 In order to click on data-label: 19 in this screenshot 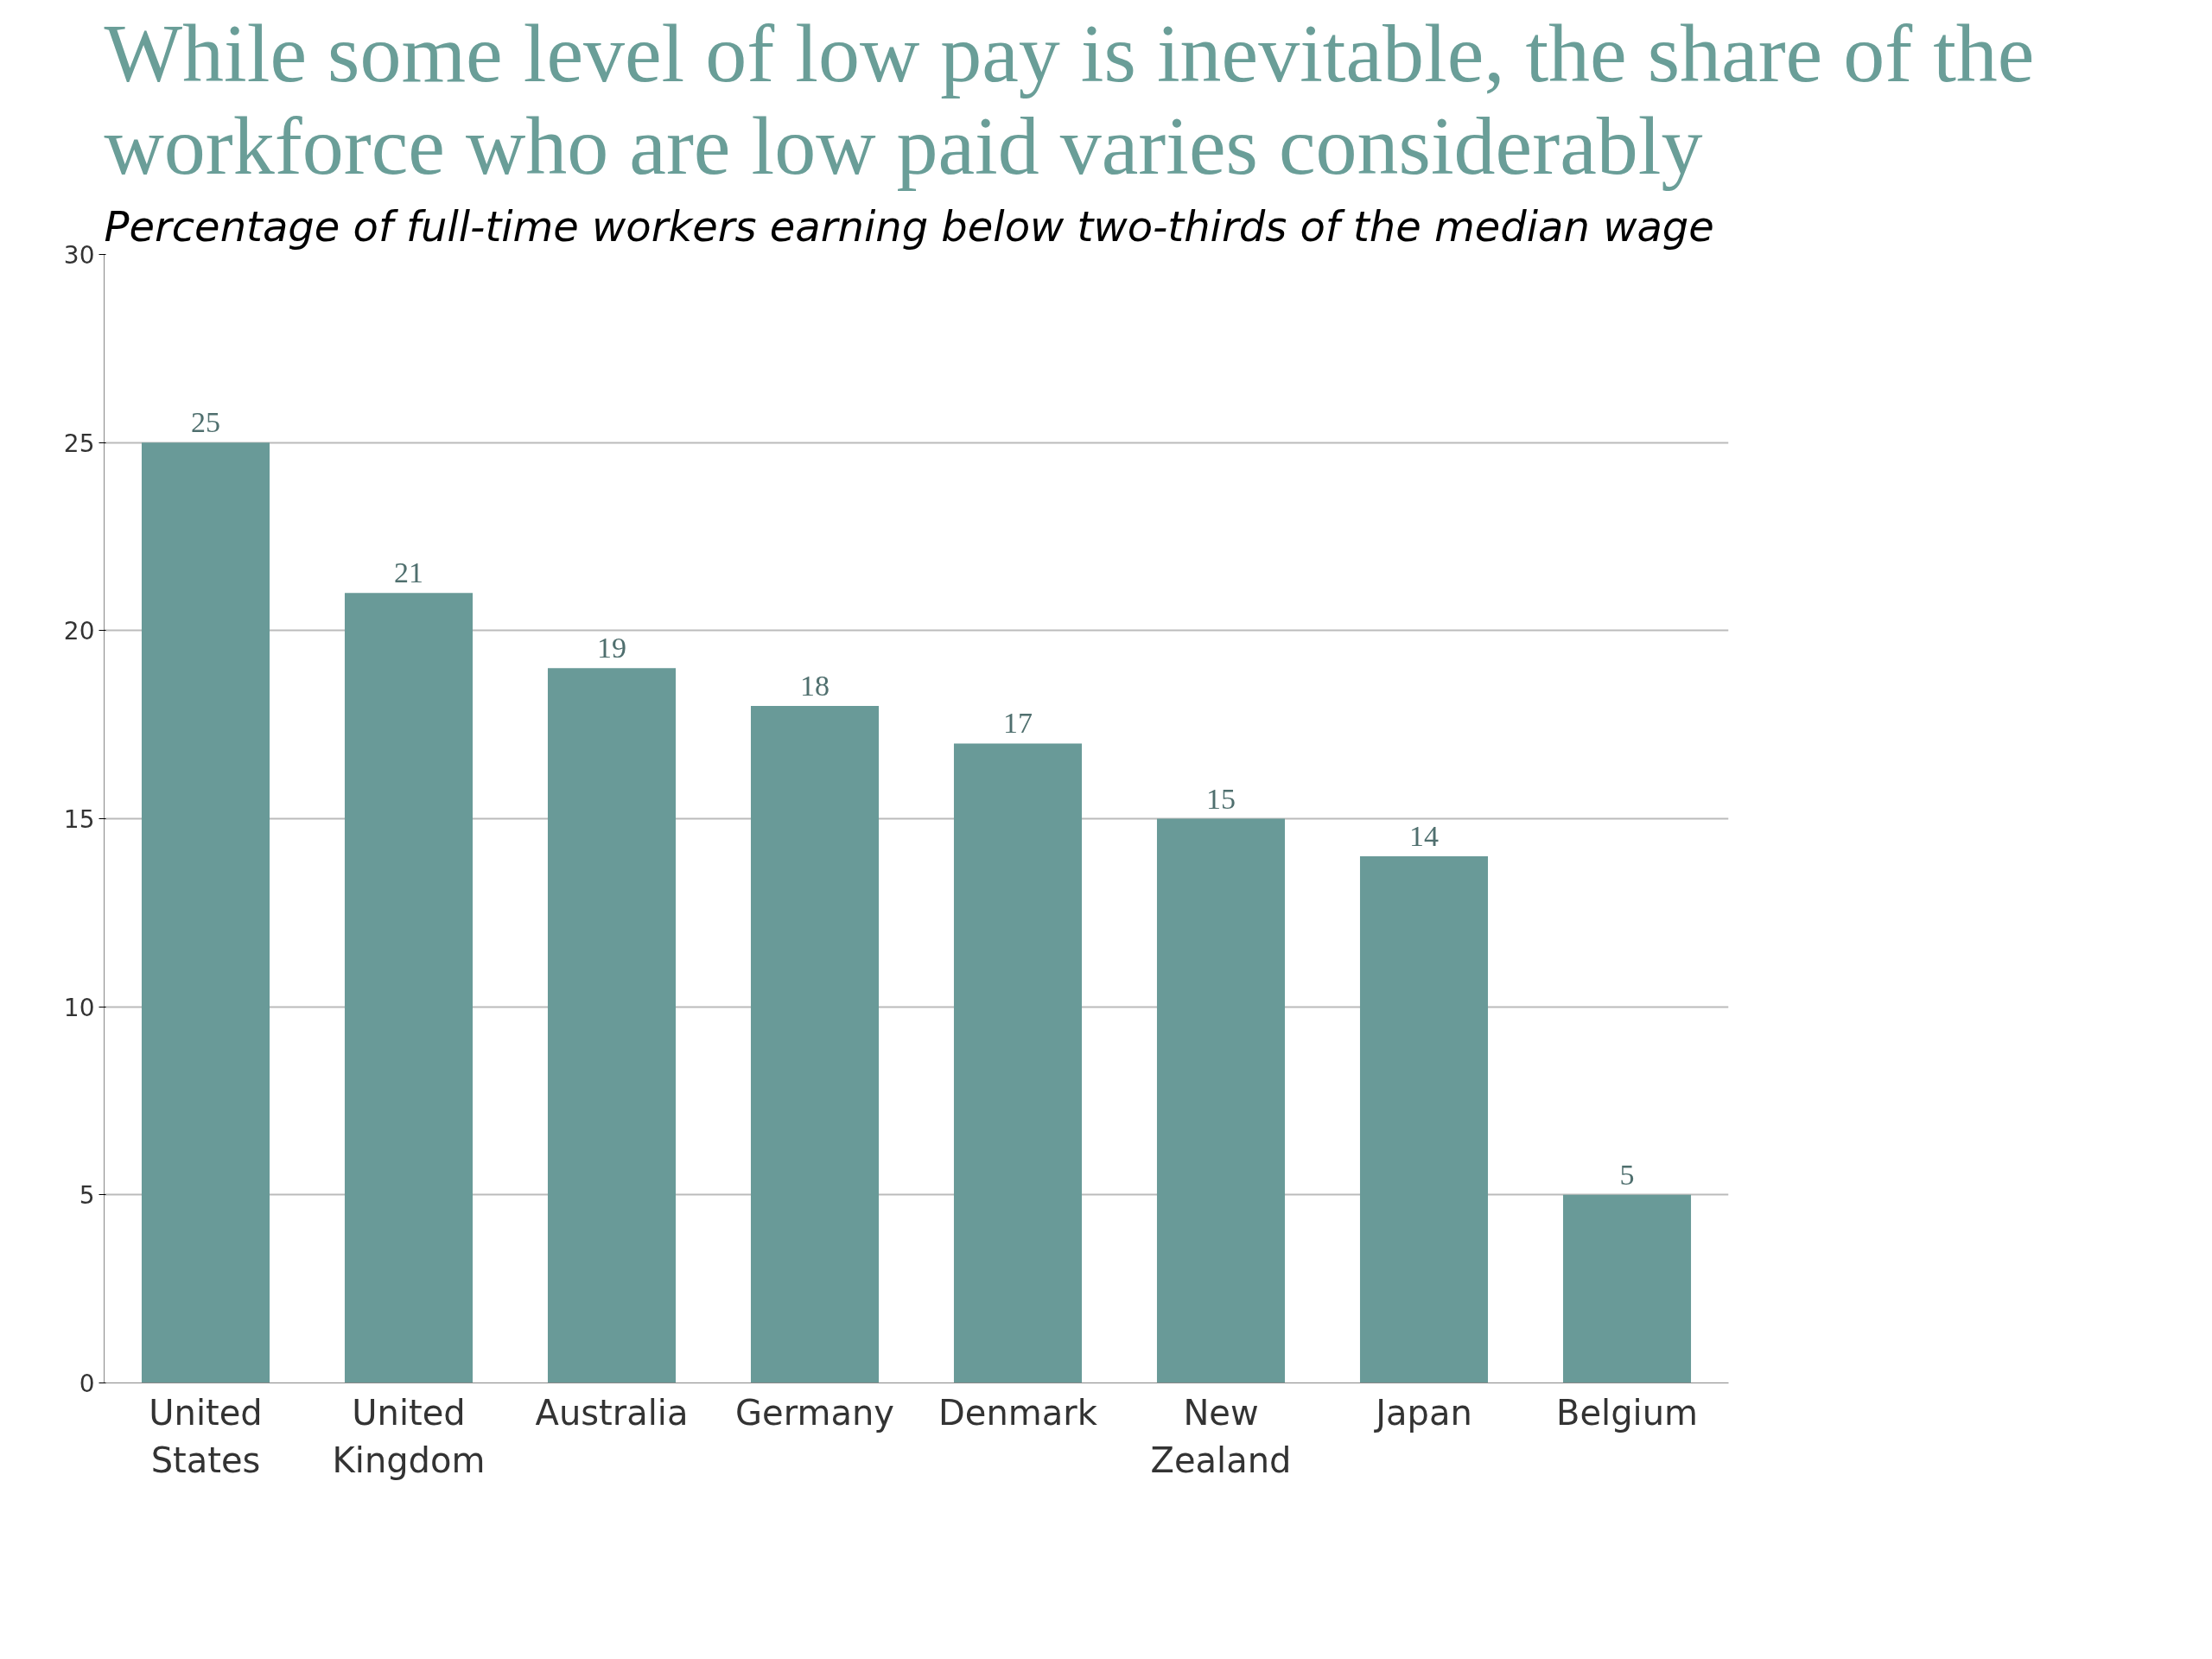, I will do `click(611, 648)`.